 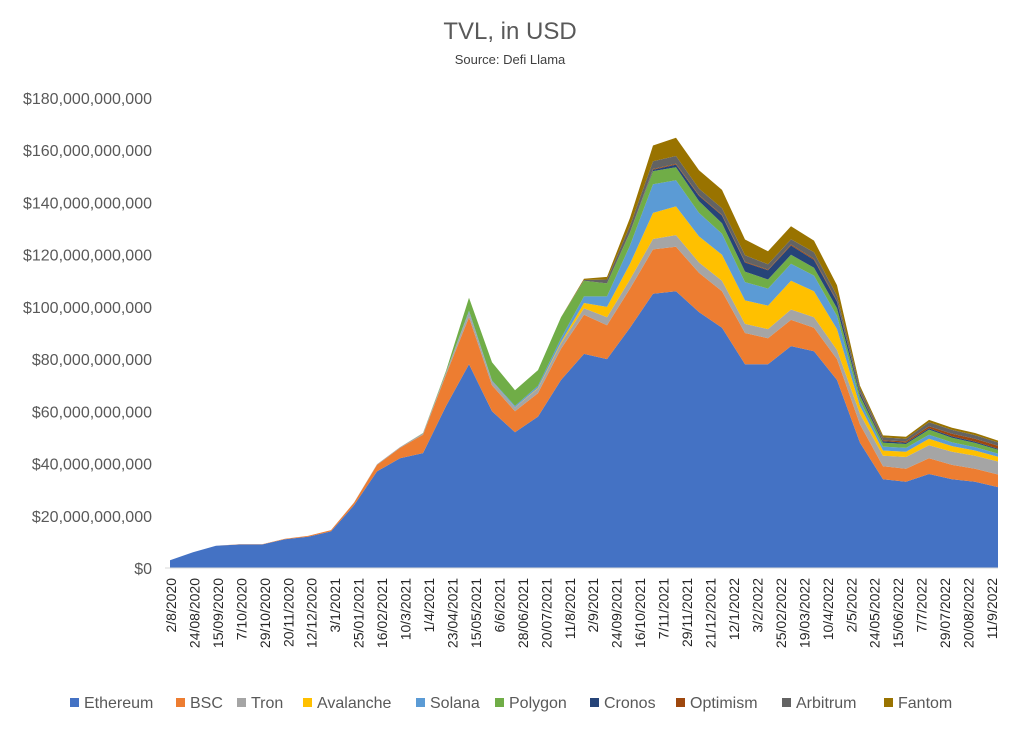 What do you see at coordinates (922, 605) in the screenshot?
I see `x-tick-label: 7/7/2022` at bounding box center [922, 605].